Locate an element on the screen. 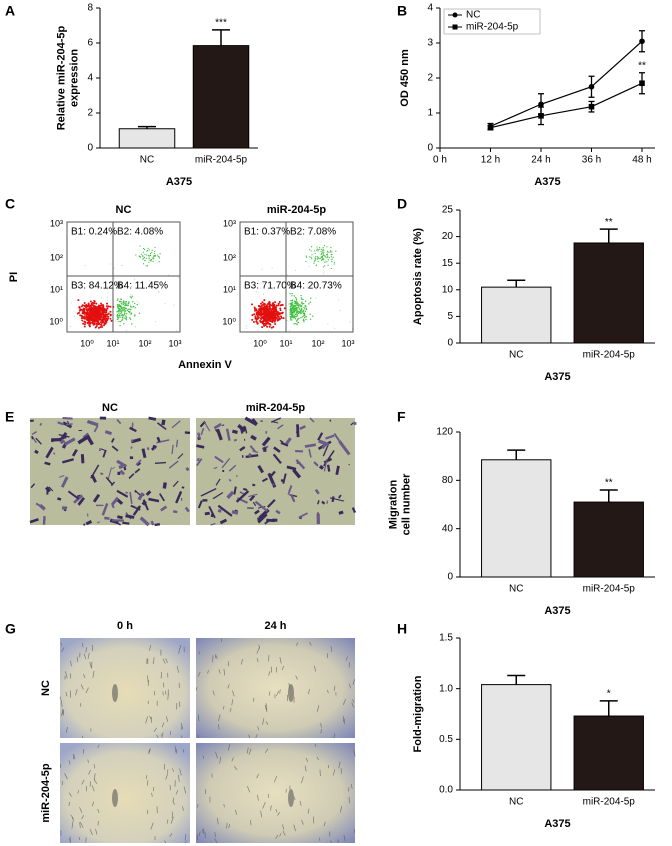 The height and width of the screenshot is (846, 672). y-axis-label: expression is located at coordinates (74, 78).